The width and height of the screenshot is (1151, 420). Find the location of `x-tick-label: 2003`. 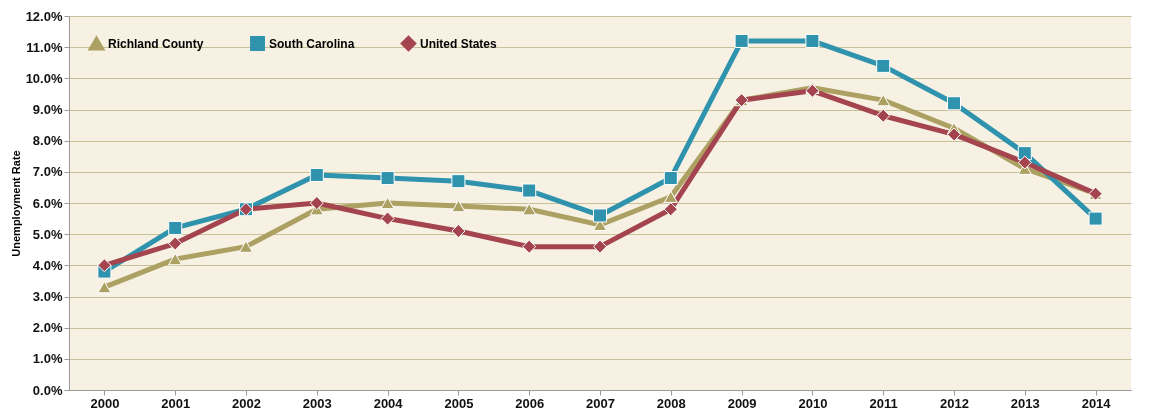

x-tick-label: 2003 is located at coordinates (317, 403).